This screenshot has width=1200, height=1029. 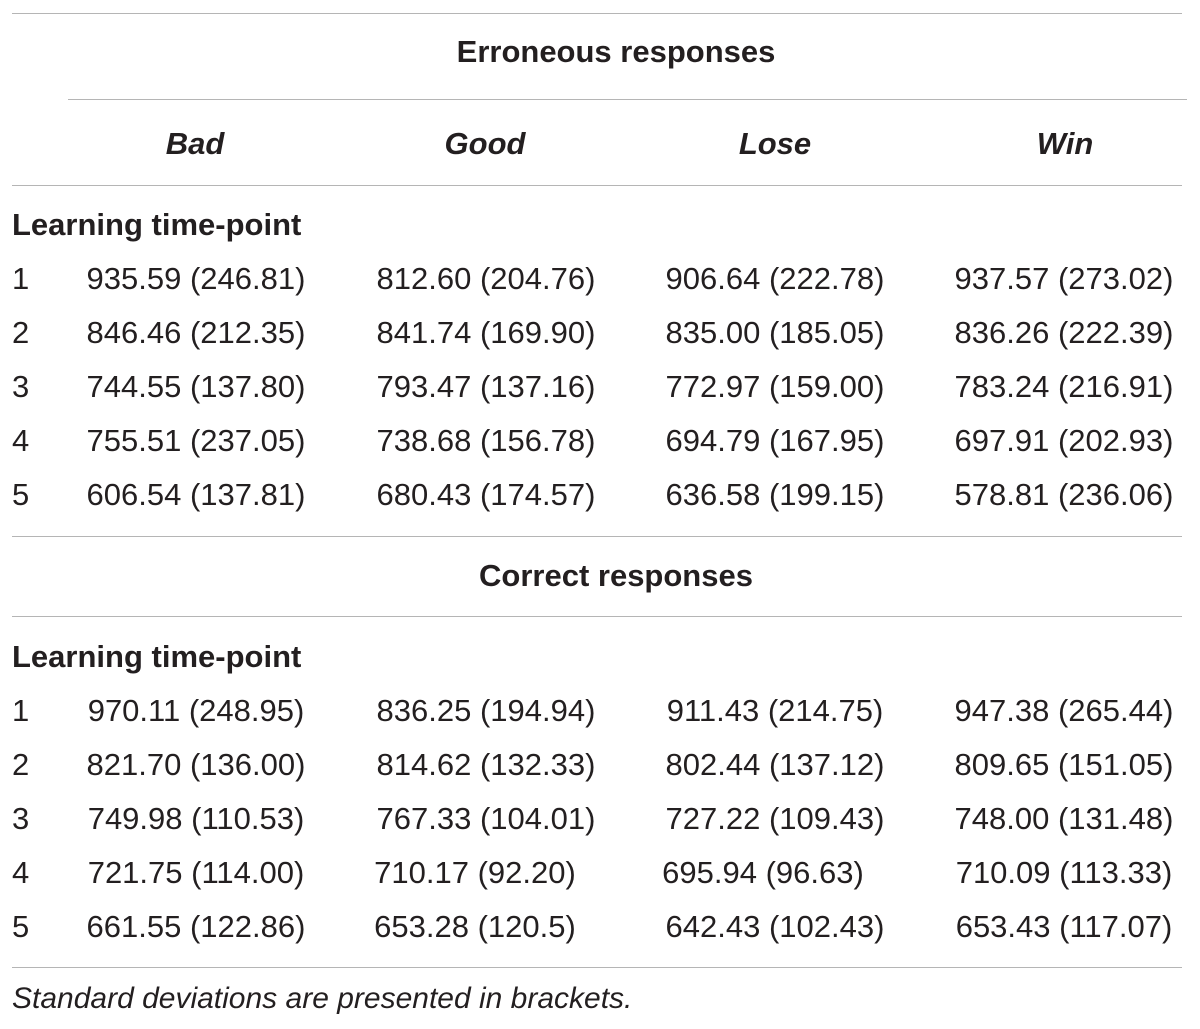 I want to click on table-cell: 710.09 (113.33), so click(x=1064, y=872).